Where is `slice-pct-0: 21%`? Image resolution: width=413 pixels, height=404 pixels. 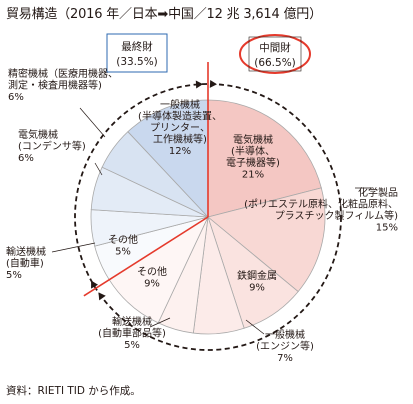 slice-pct-0: 21% is located at coordinates (253, 175).